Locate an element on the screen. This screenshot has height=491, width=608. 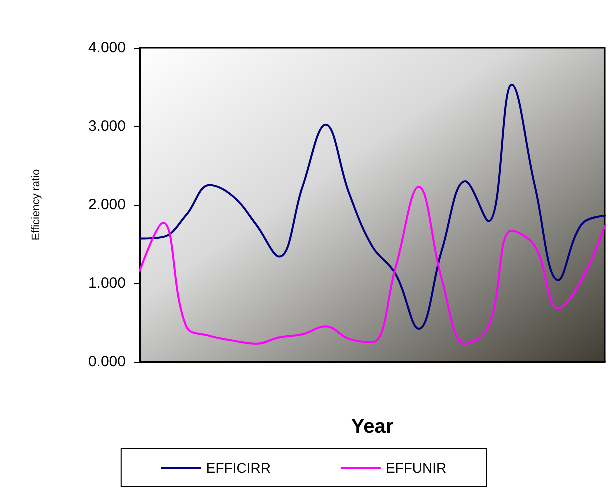
legend-label: EFFICIRR is located at coordinates (238, 468).